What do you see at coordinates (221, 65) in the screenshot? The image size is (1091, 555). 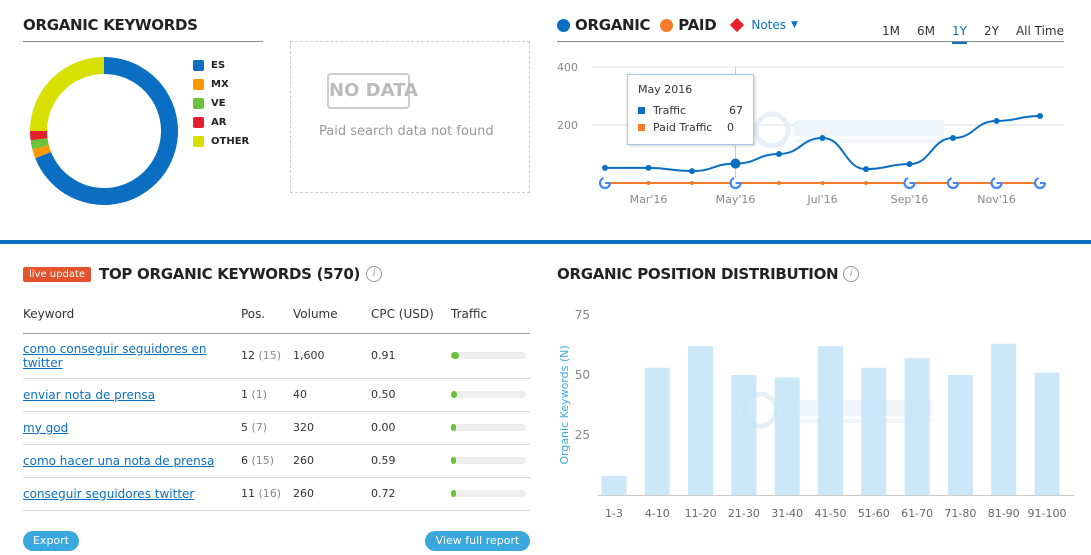 I see `legend-item: ES` at bounding box center [221, 65].